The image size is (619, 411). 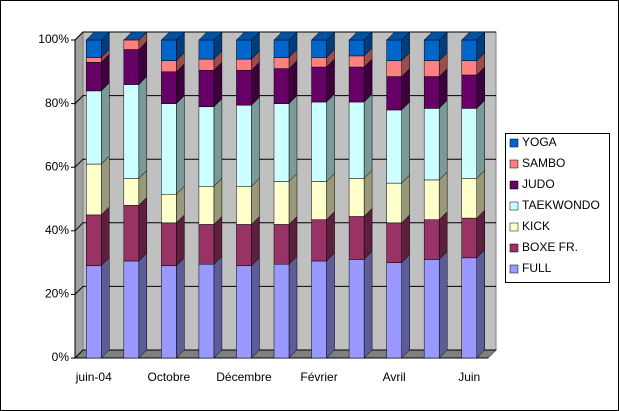 What do you see at coordinates (469, 377) in the screenshot?
I see `x-tick-label: Juin` at bounding box center [469, 377].